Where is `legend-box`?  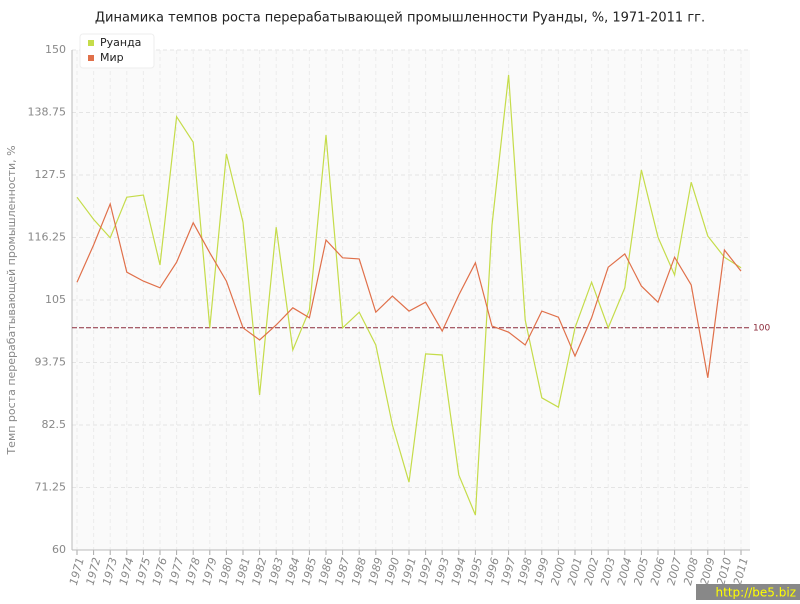 legend-box is located at coordinates (117, 51).